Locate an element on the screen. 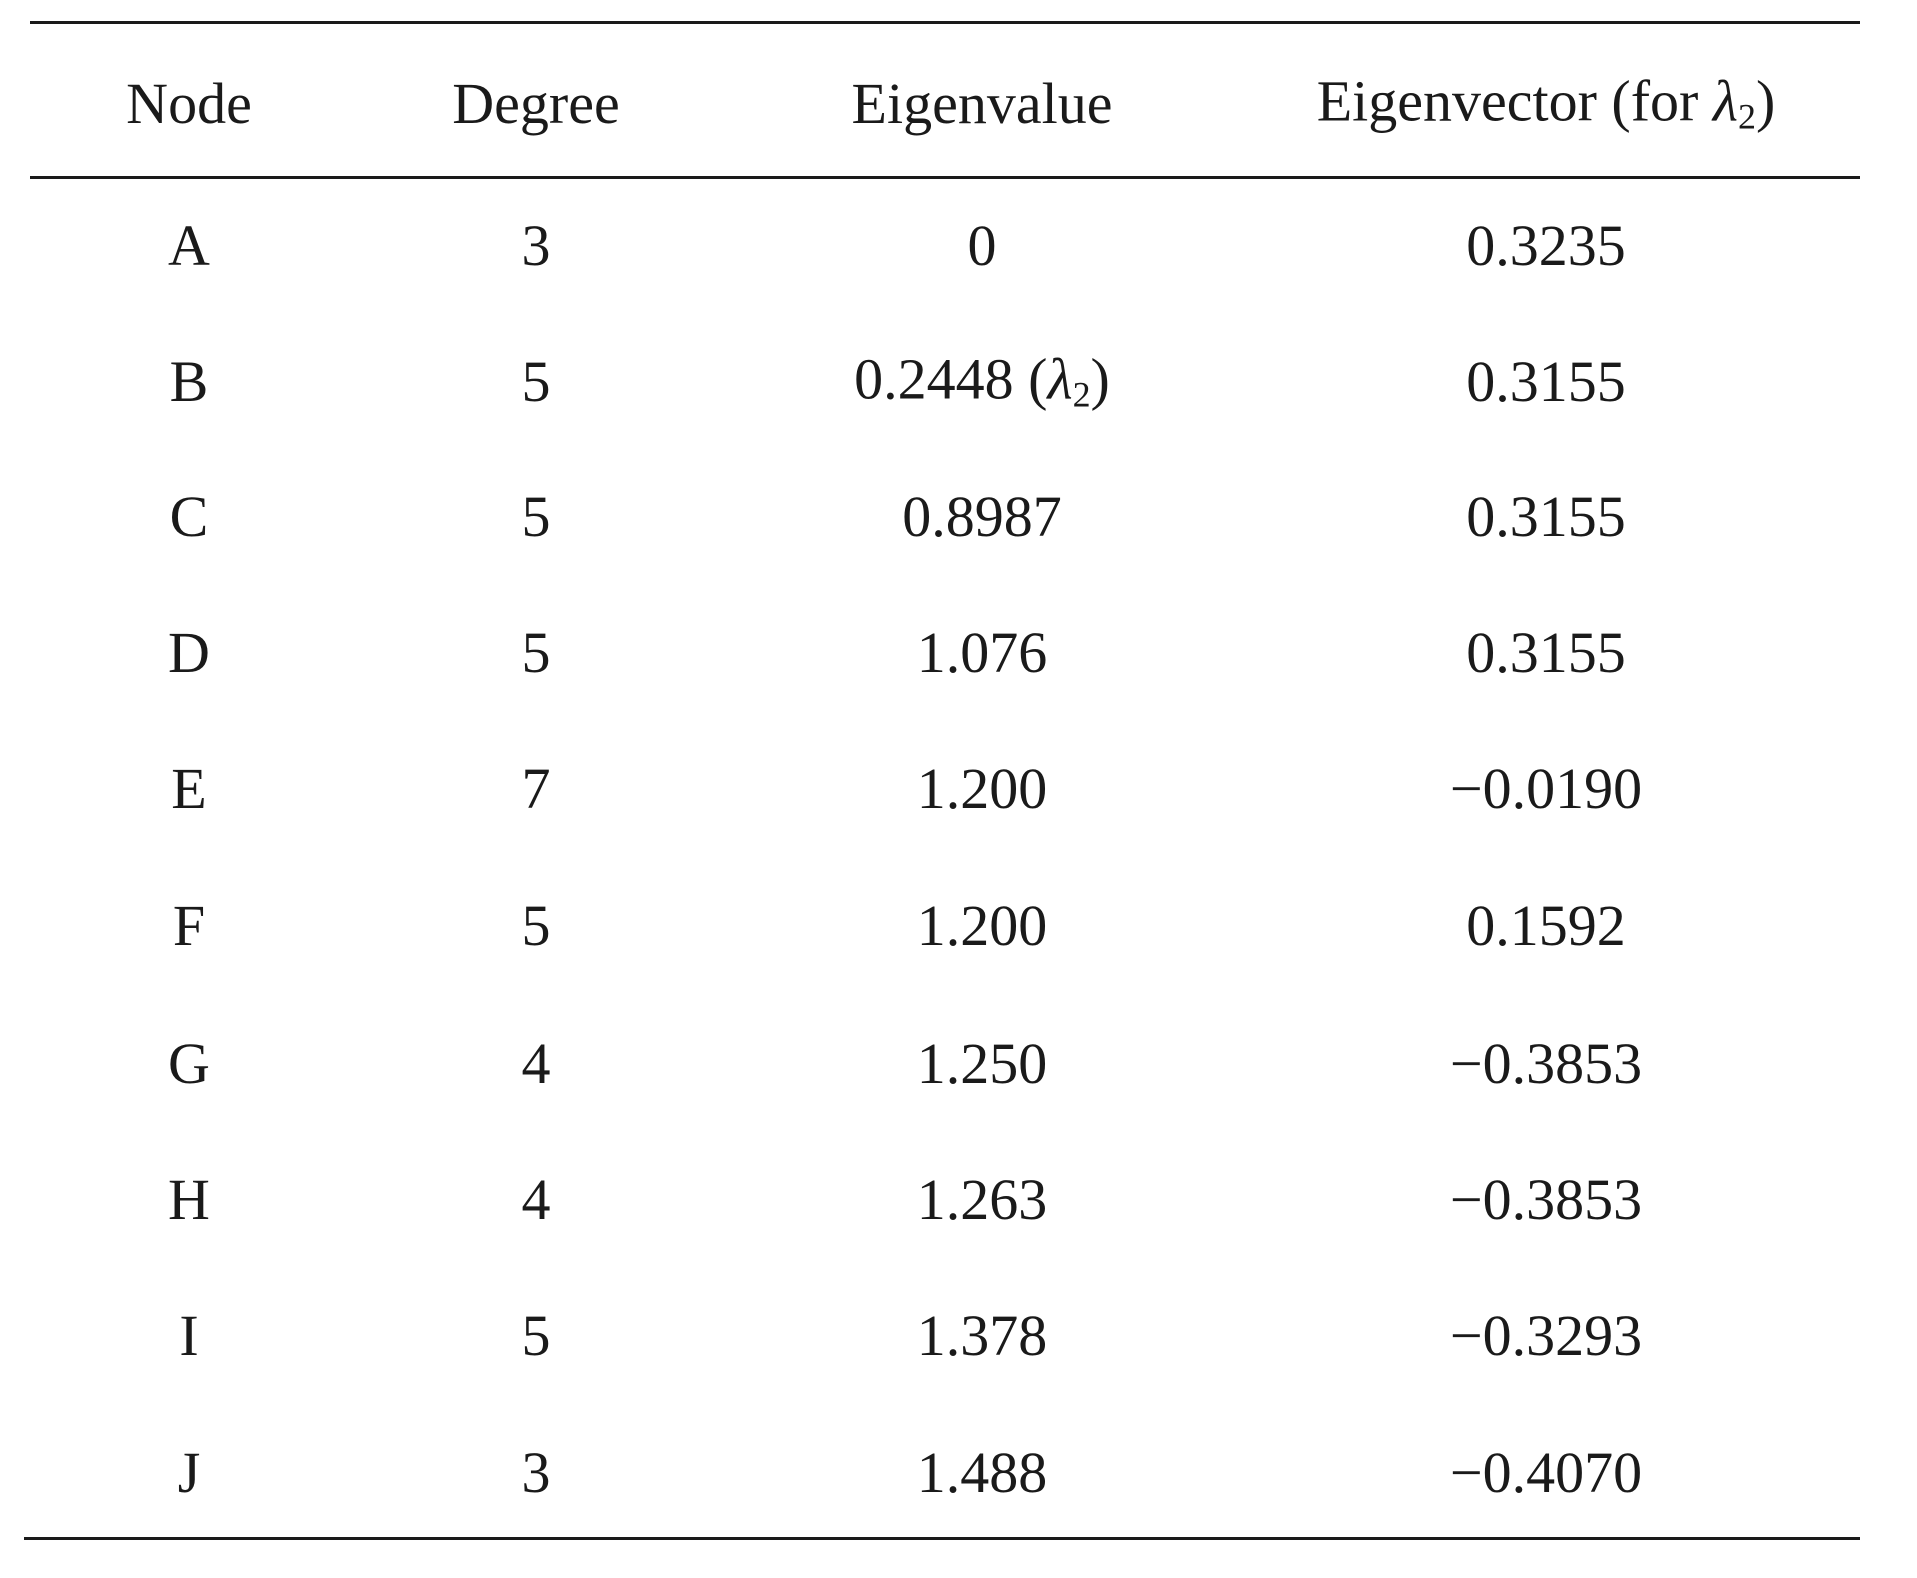 Image resolution: width=1917 pixels, height=1578 pixels. cell-eigenvalue: 0.2448 (λ2) is located at coordinates (982, 382).